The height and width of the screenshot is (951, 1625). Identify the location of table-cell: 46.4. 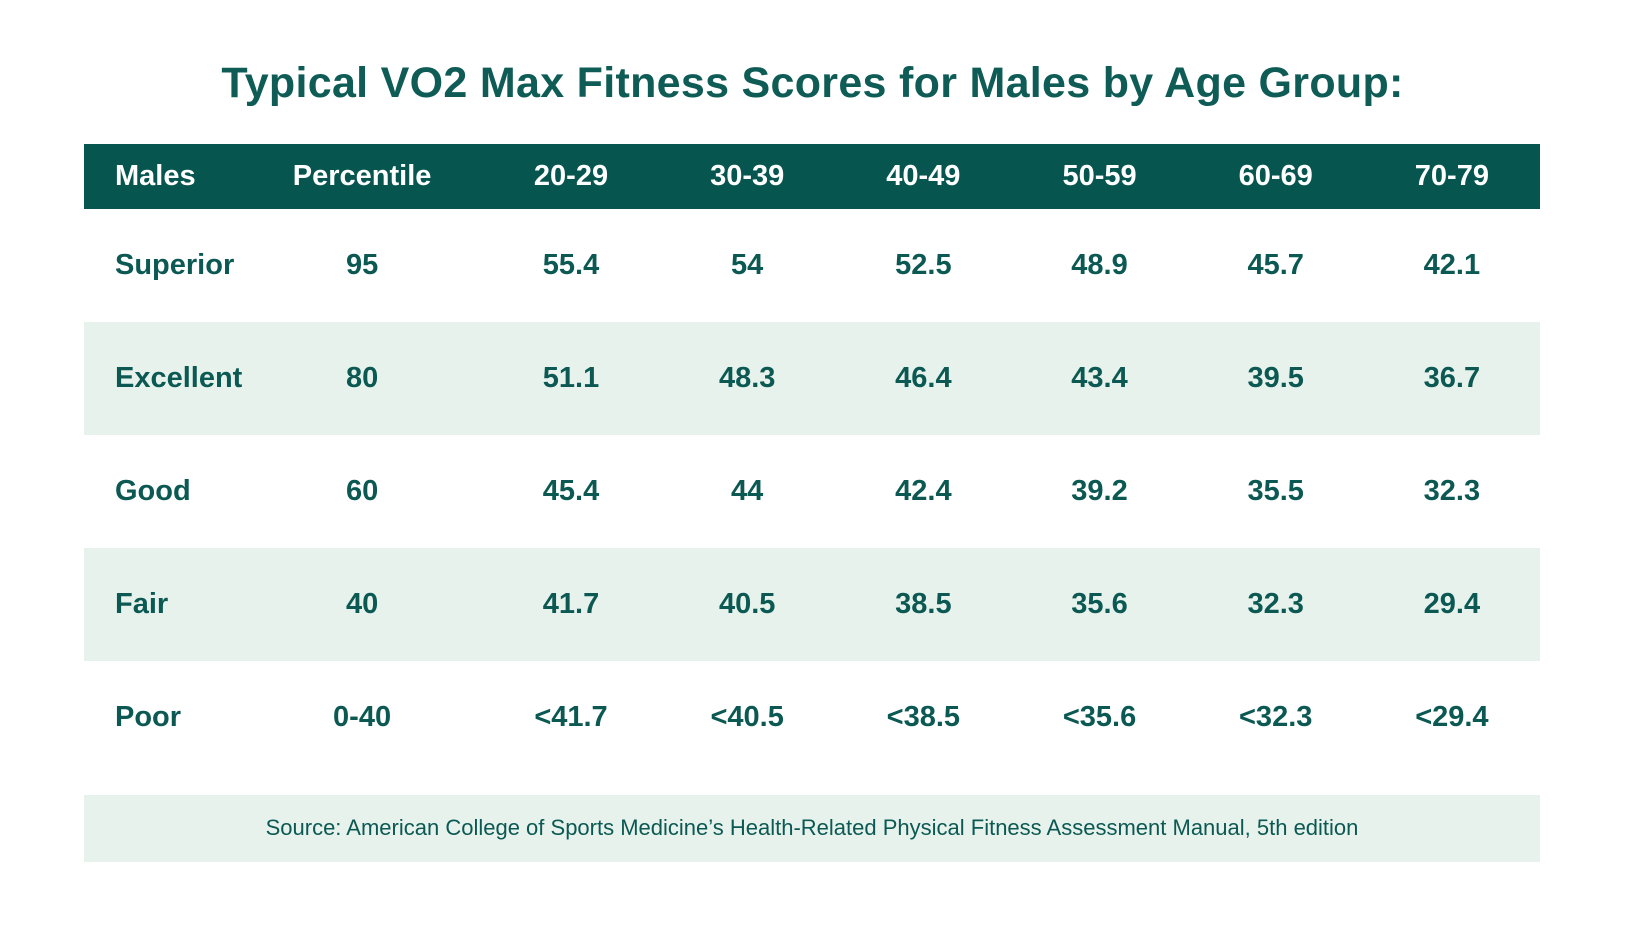
(923, 378).